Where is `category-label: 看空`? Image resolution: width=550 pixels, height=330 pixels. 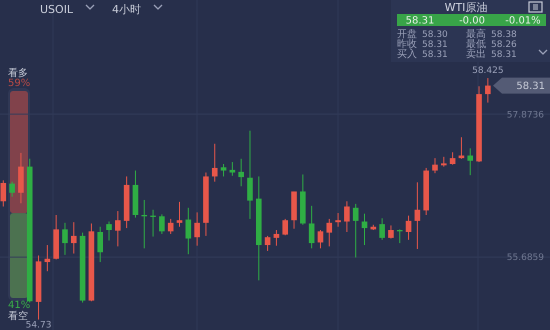 category-label: 看空 is located at coordinates (18, 316).